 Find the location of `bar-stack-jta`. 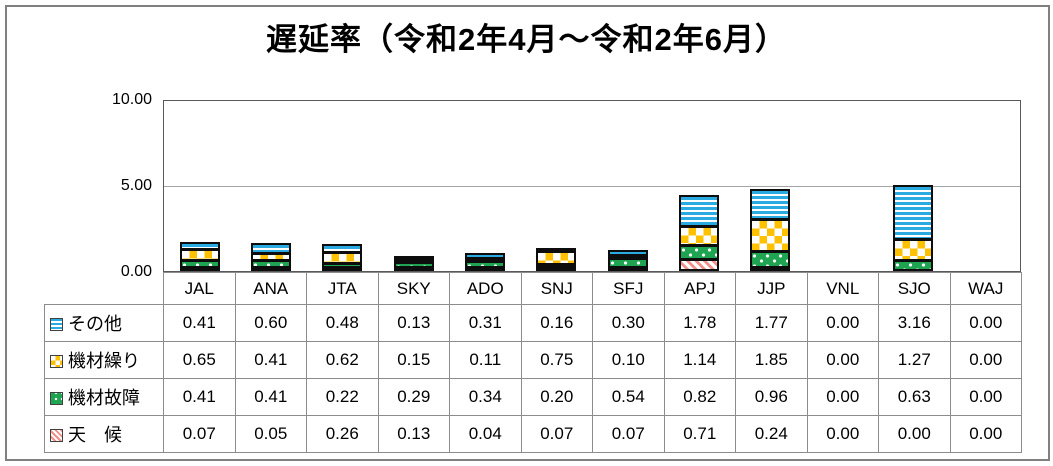

bar-stack-jta is located at coordinates (342, 257).